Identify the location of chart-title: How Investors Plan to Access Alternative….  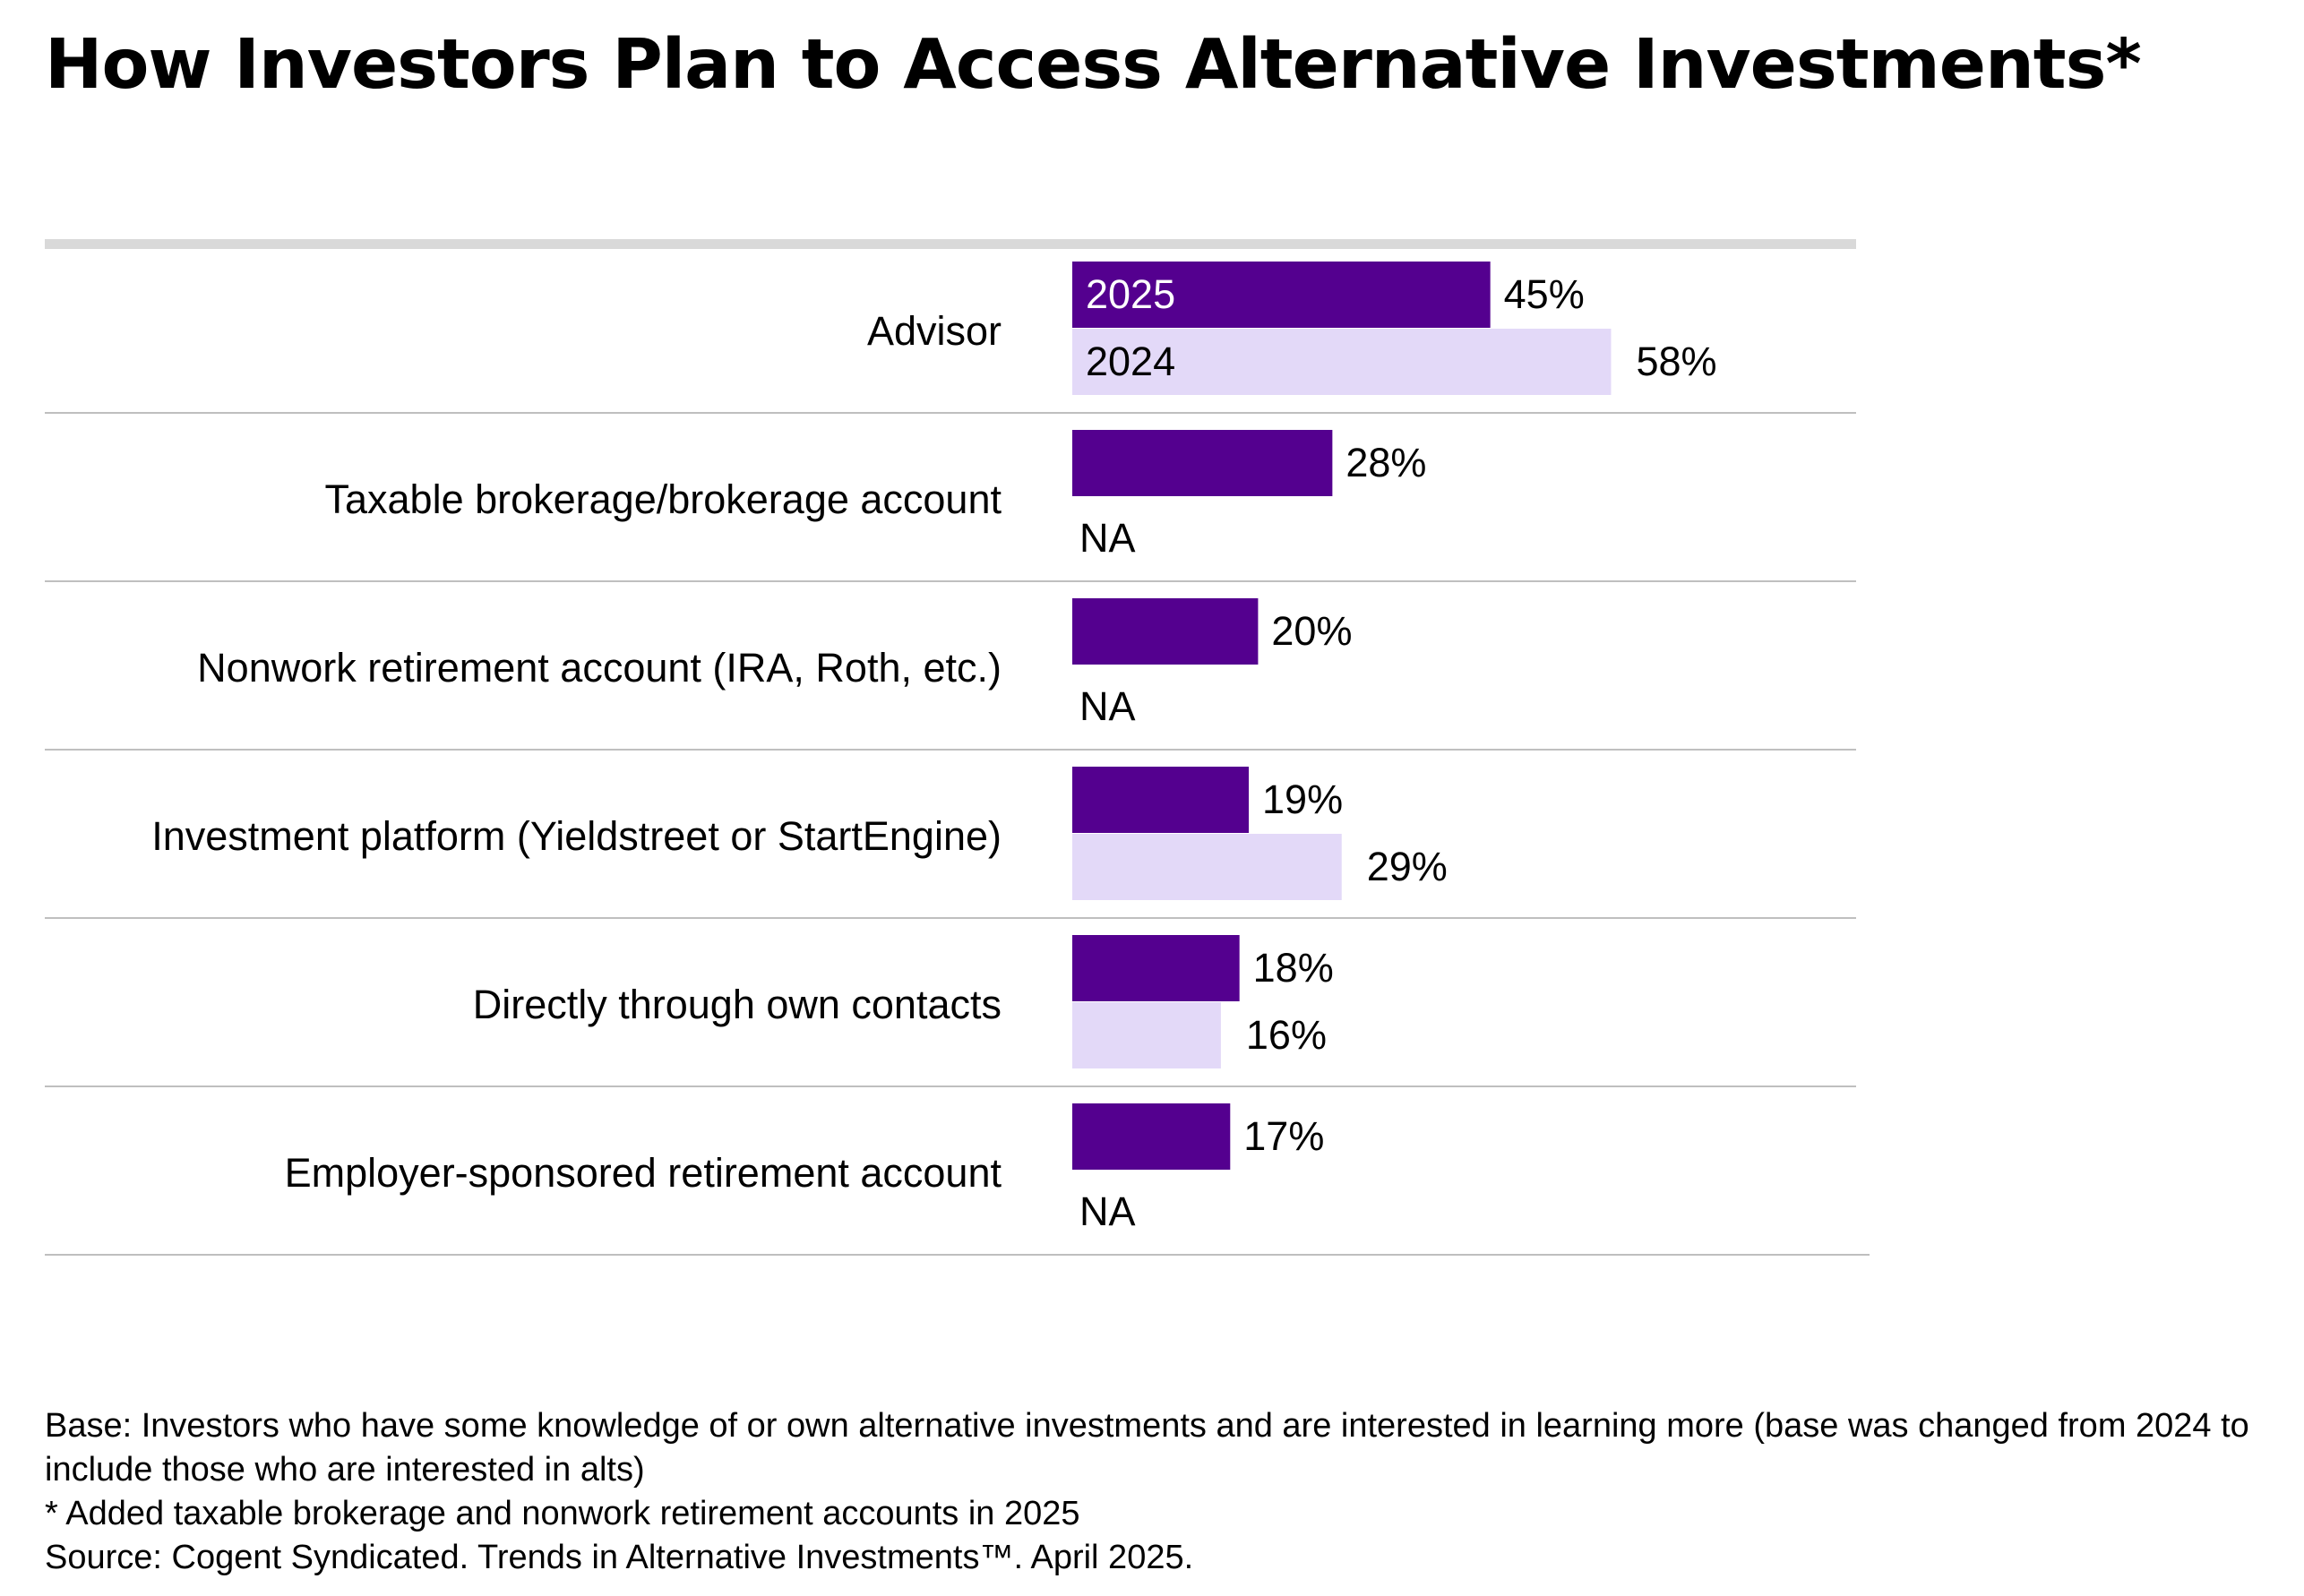
(1093, 65).